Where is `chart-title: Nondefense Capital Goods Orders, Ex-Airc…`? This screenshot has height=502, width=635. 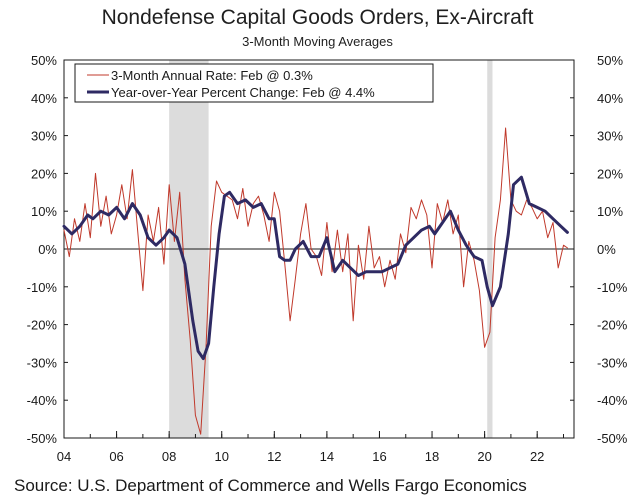
chart-title: Nondefense Capital Goods Orders, Ex-Airc… is located at coordinates (317, 17).